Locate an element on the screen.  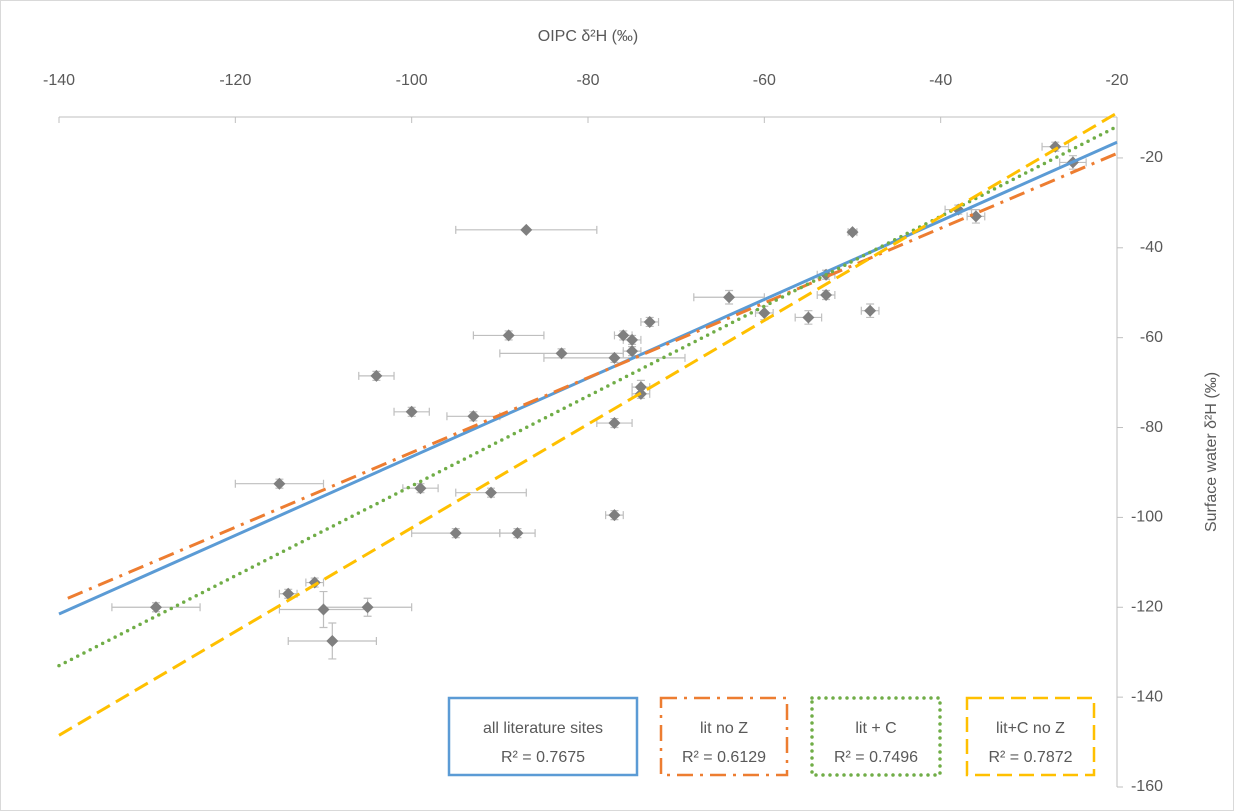
legend-label: lit + C is located at coordinates (875, 728).